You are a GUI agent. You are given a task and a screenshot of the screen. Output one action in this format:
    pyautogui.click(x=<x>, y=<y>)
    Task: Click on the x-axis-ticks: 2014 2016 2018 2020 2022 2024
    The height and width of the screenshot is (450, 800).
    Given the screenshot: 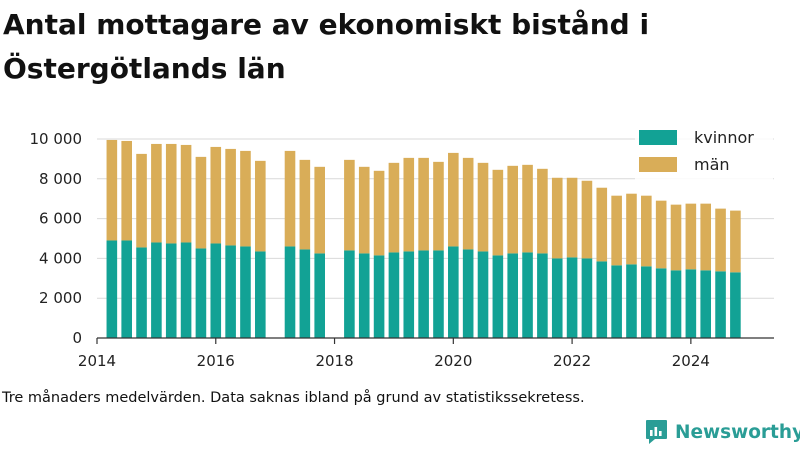 What is the action you would take?
    pyautogui.click(x=394, y=354)
    